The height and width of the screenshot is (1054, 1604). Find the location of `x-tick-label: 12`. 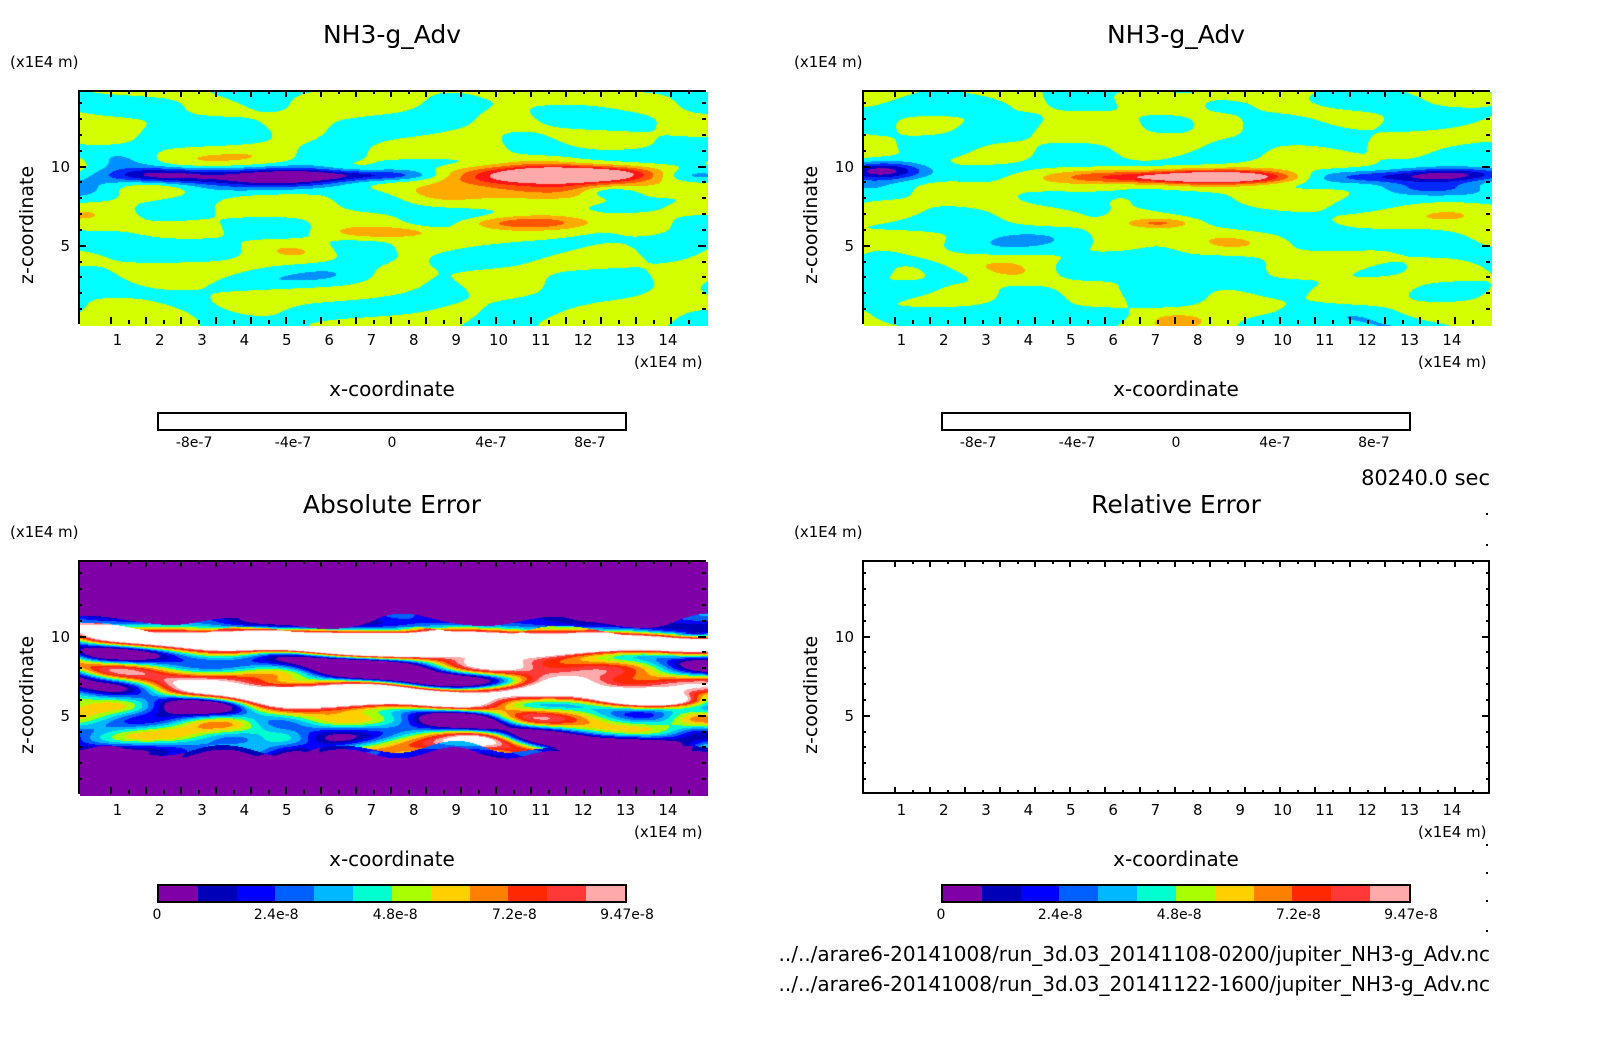

x-tick-label: 12 is located at coordinates (583, 810).